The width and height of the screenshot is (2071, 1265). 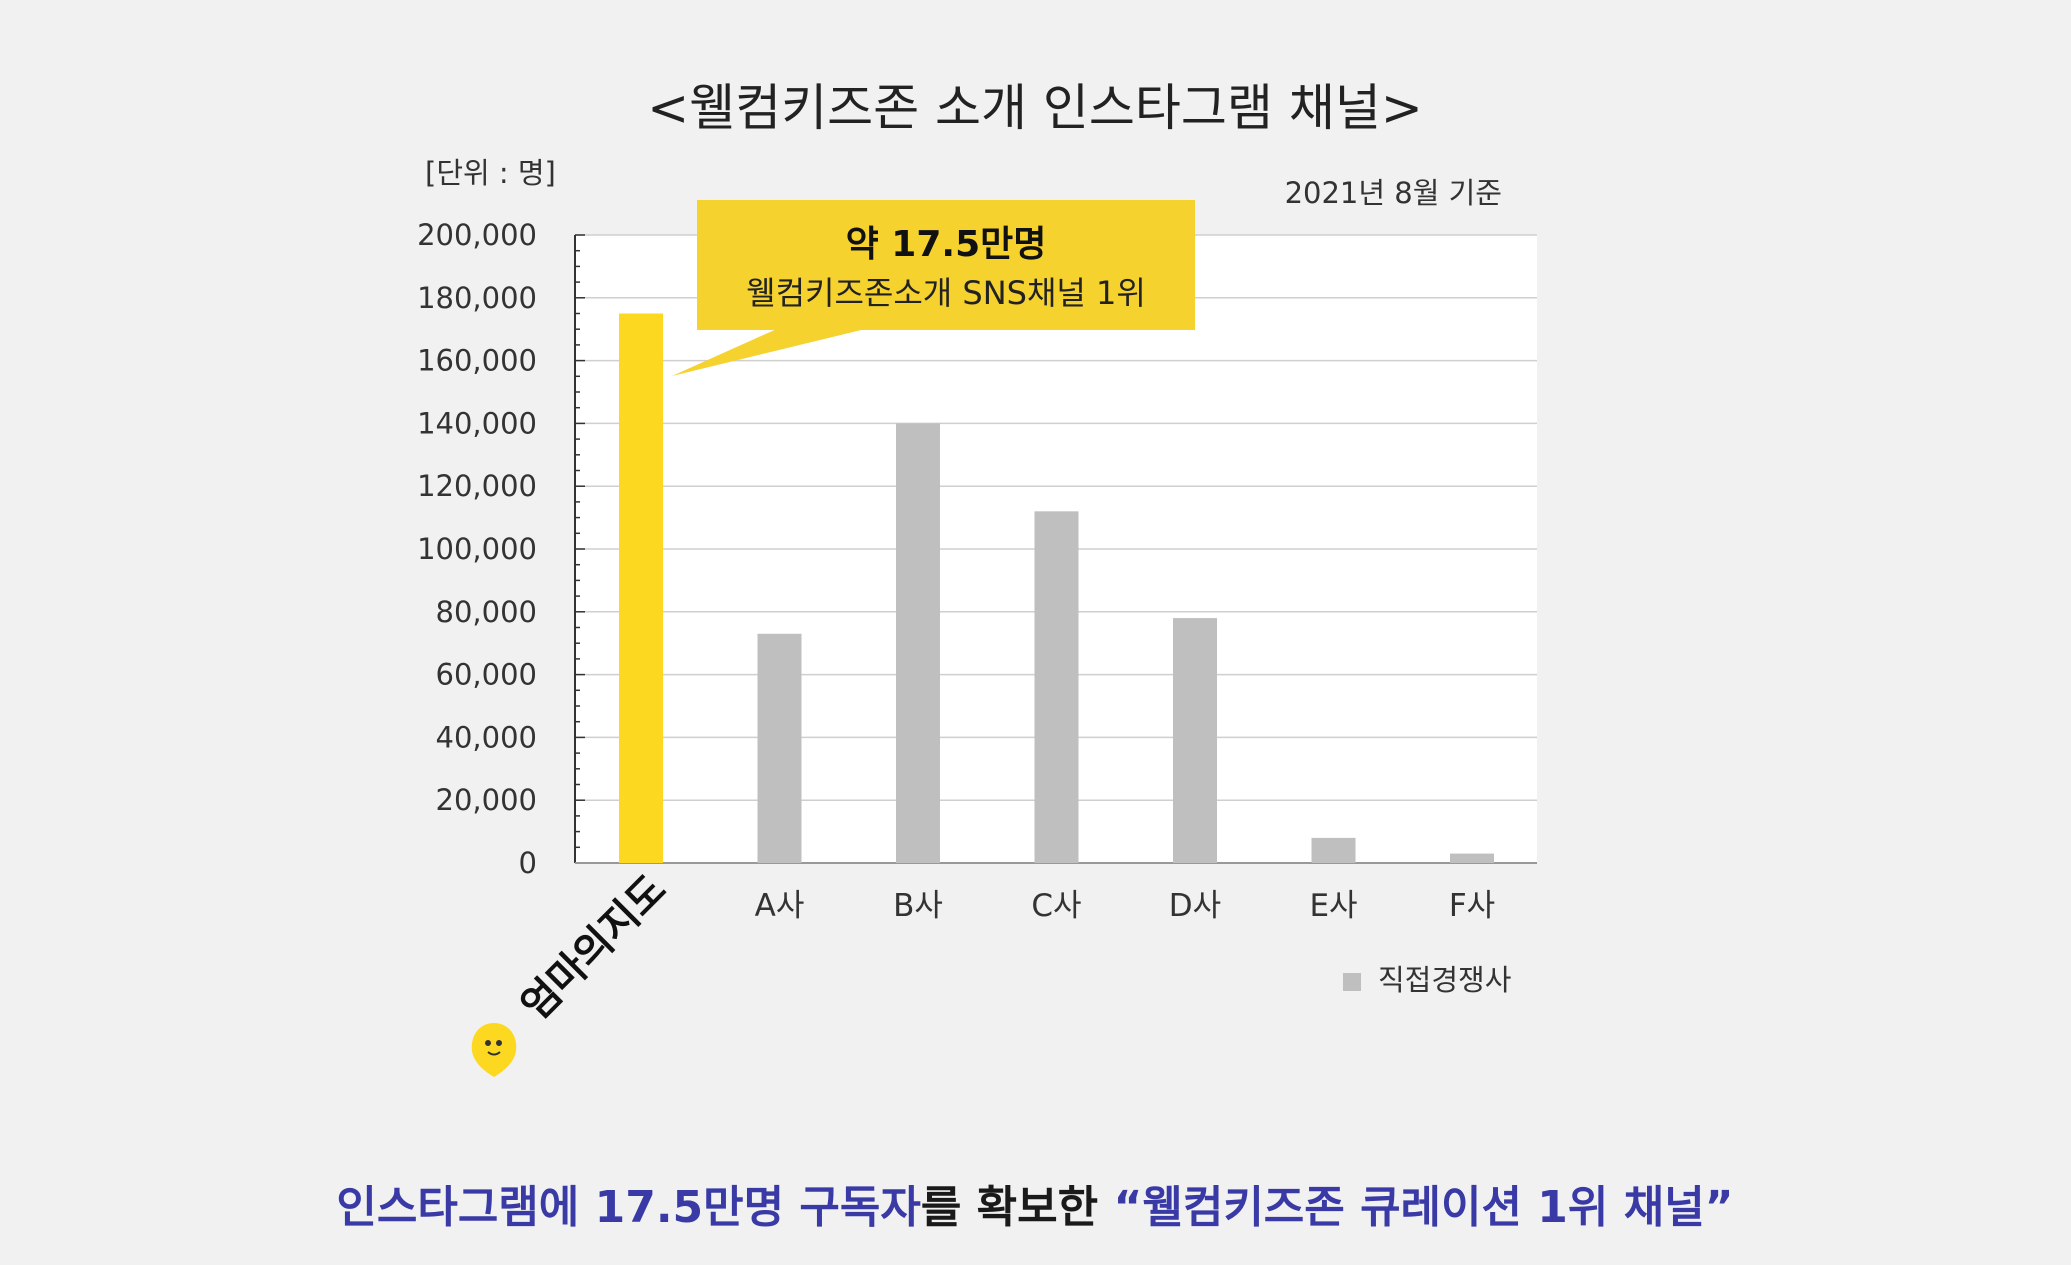 What do you see at coordinates (594, 947) in the screenshot?
I see `brand-text: 엄마의지도` at bounding box center [594, 947].